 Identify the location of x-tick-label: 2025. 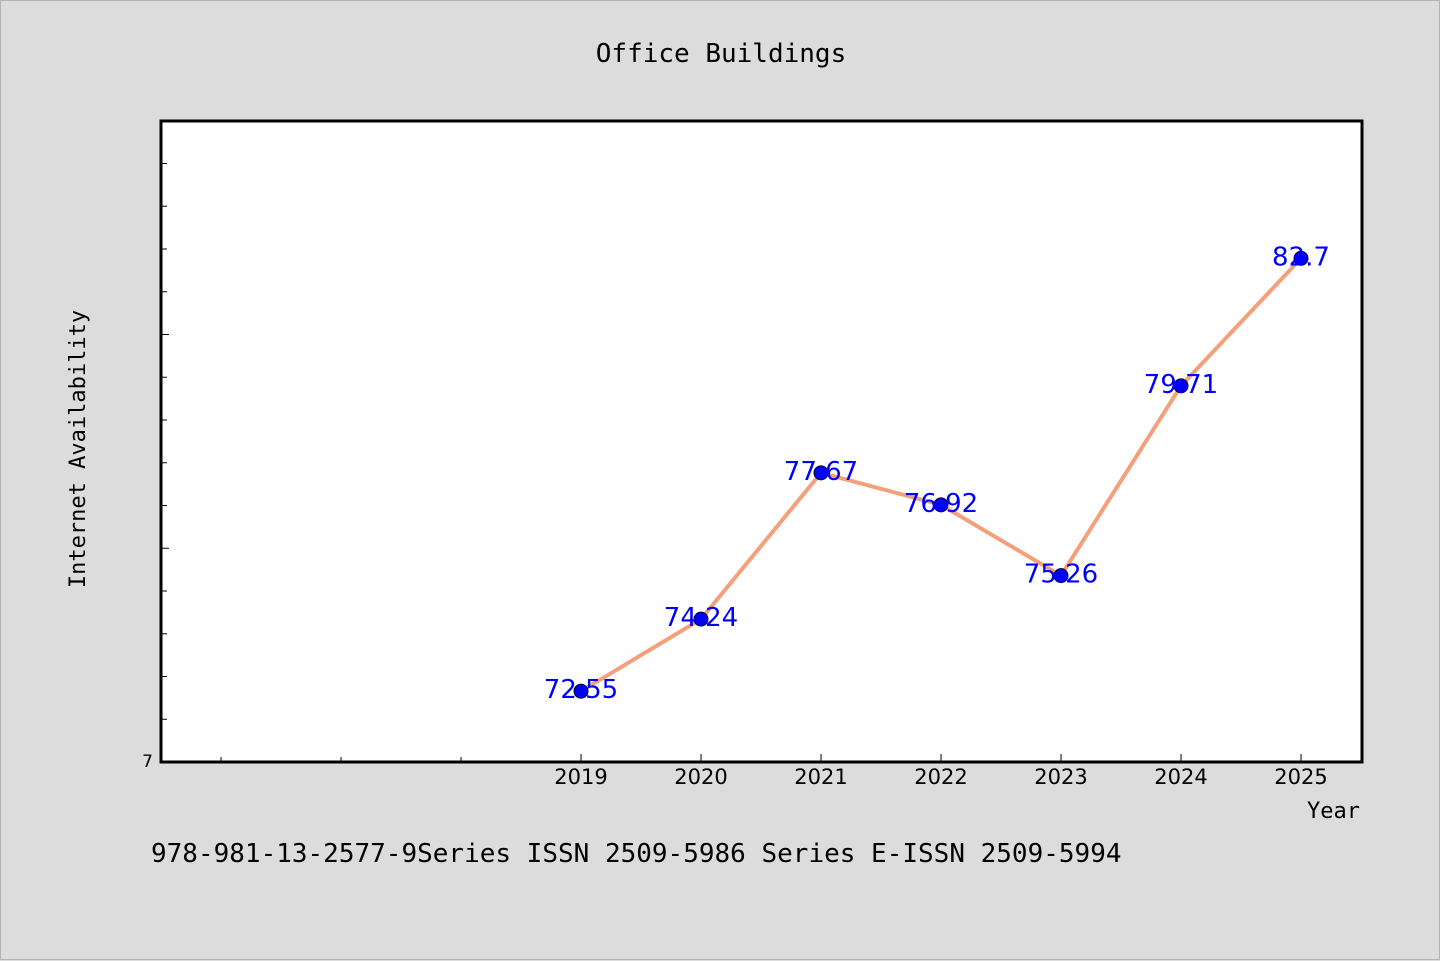
(1300, 777).